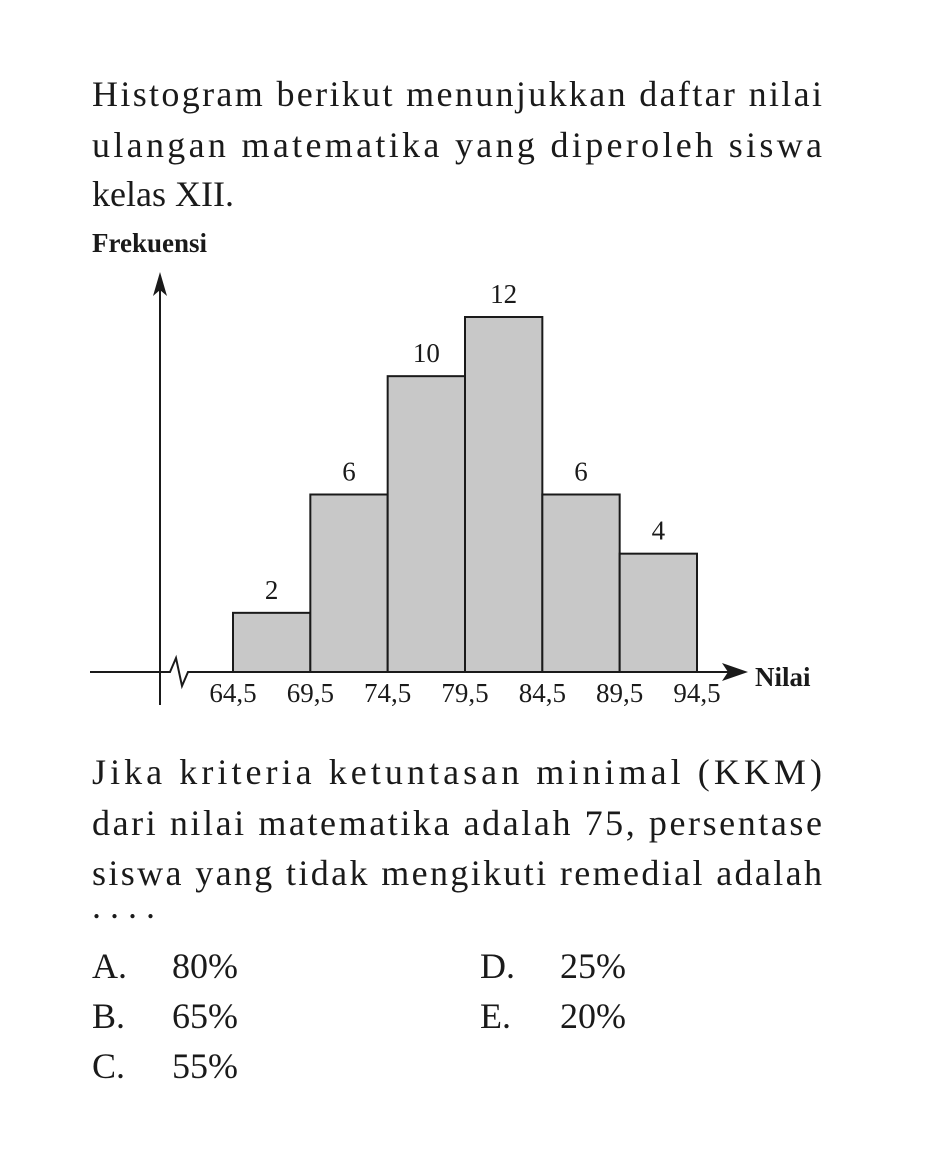  Describe the element at coordinates (495, 1016) in the screenshot. I see `option-letter: E.` at that location.